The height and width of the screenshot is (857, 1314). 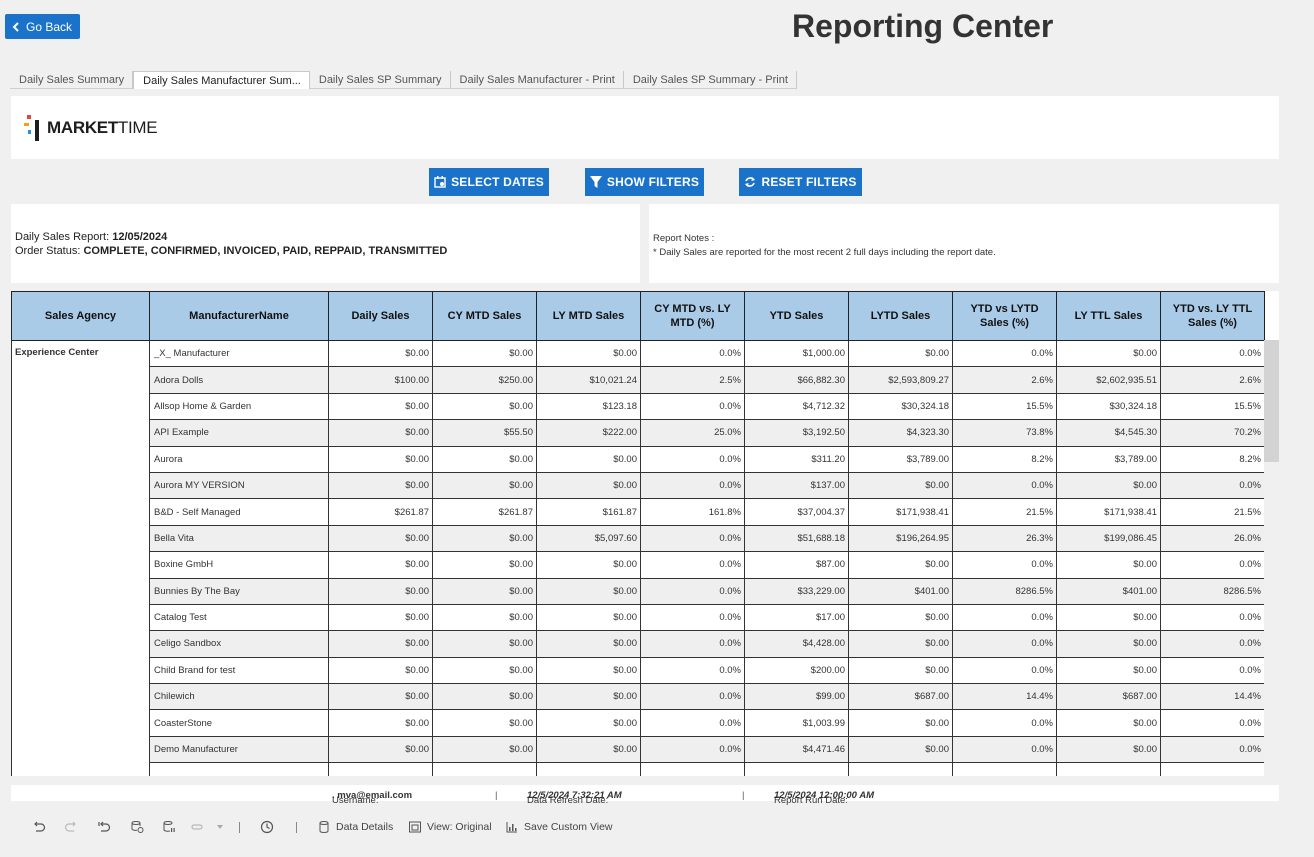 What do you see at coordinates (239, 459) in the screenshot?
I see `manufacturer-name-cell: Aurora` at bounding box center [239, 459].